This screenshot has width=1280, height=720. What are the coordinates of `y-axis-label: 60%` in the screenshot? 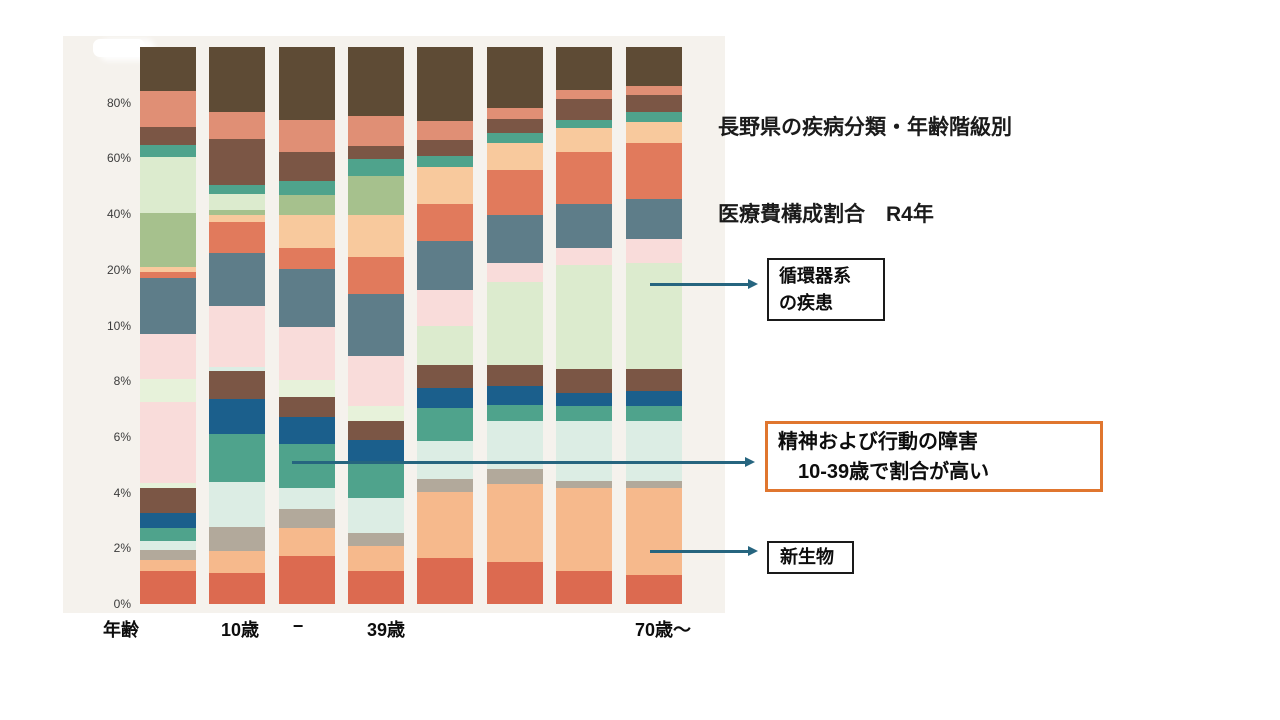 It's located at (118, 158).